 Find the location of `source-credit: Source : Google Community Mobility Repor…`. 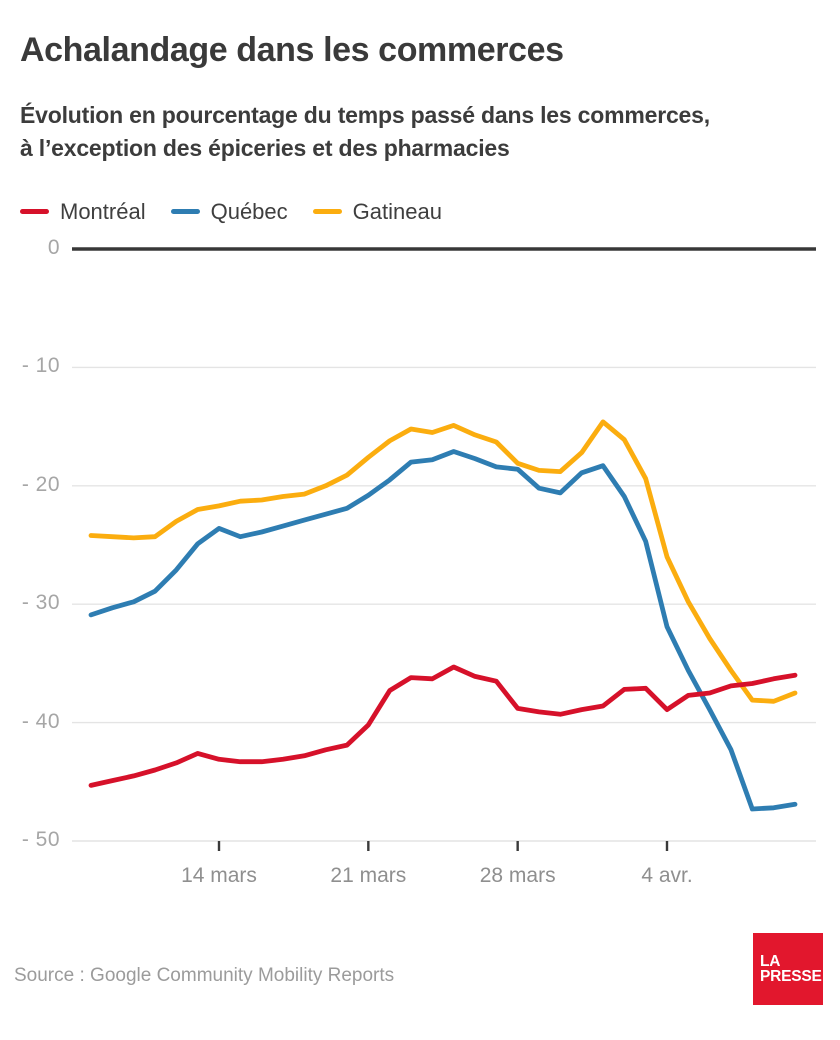

source-credit: Source : Google Community Mobility Repor… is located at coordinates (204, 975).